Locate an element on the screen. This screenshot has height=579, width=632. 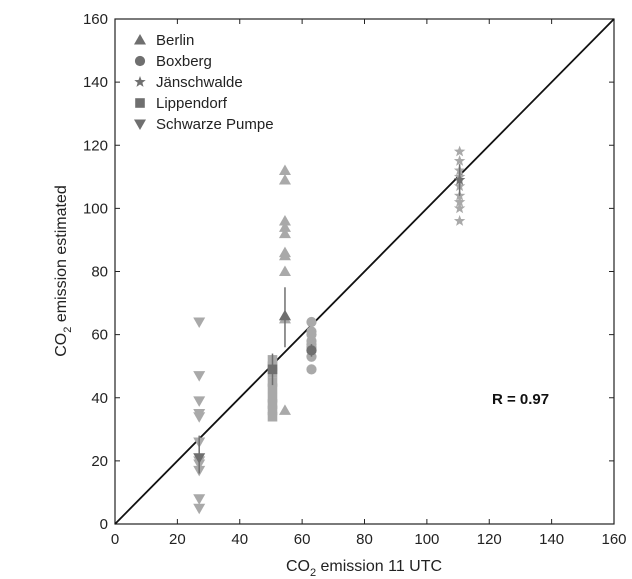
x-tick-label: 140 is located at coordinates (551, 539).